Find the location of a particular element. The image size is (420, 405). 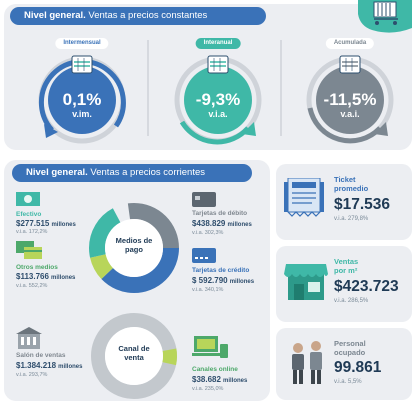

ventas-value: $423.723 is located at coordinates (366, 286).